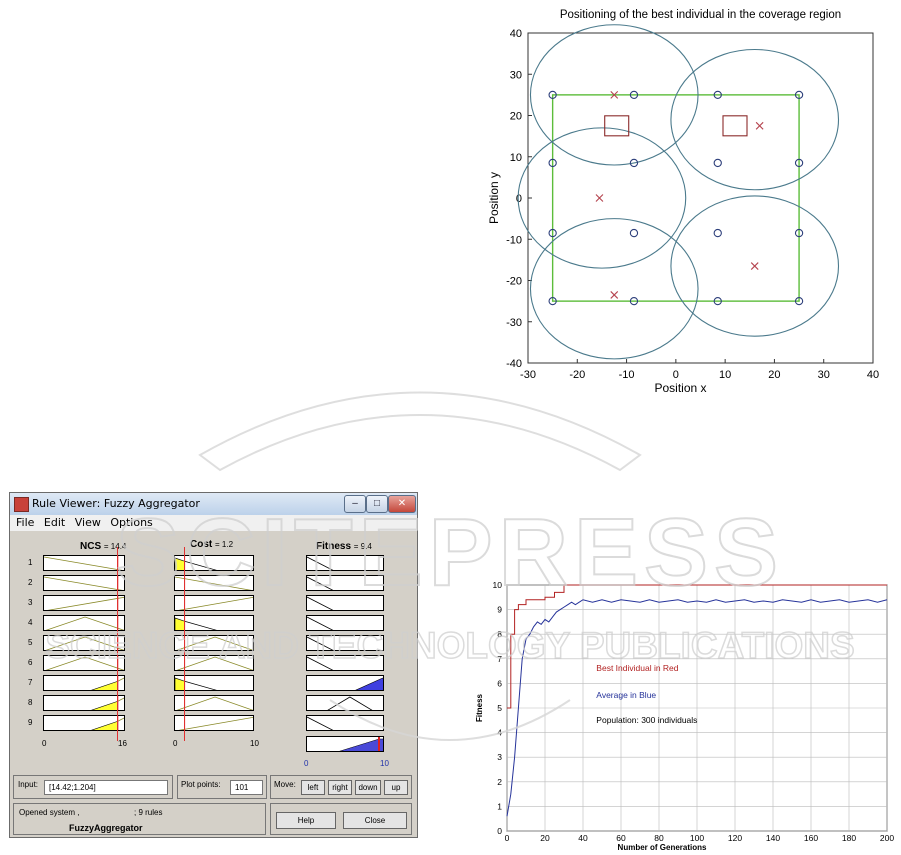  I want to click on menu-edit: Edit, so click(54, 522).